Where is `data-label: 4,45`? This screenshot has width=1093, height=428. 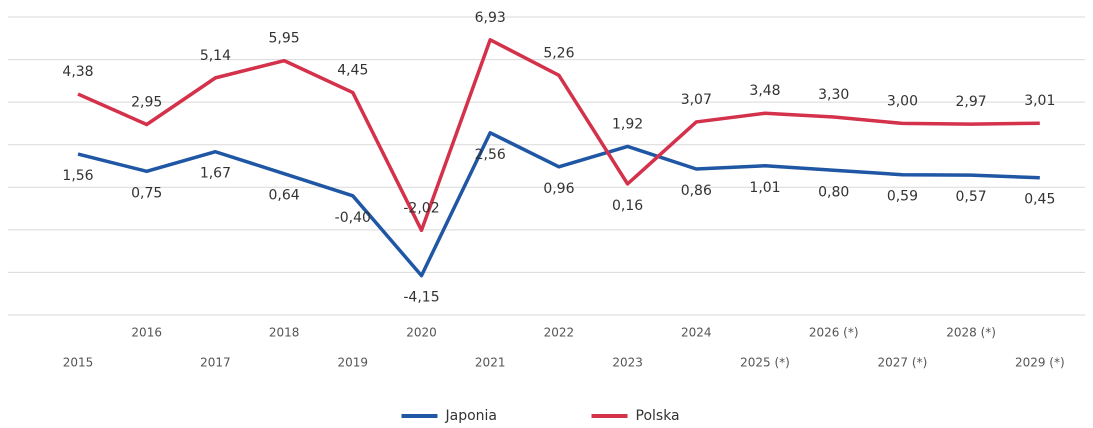
data-label: 4,45 is located at coordinates (352, 71).